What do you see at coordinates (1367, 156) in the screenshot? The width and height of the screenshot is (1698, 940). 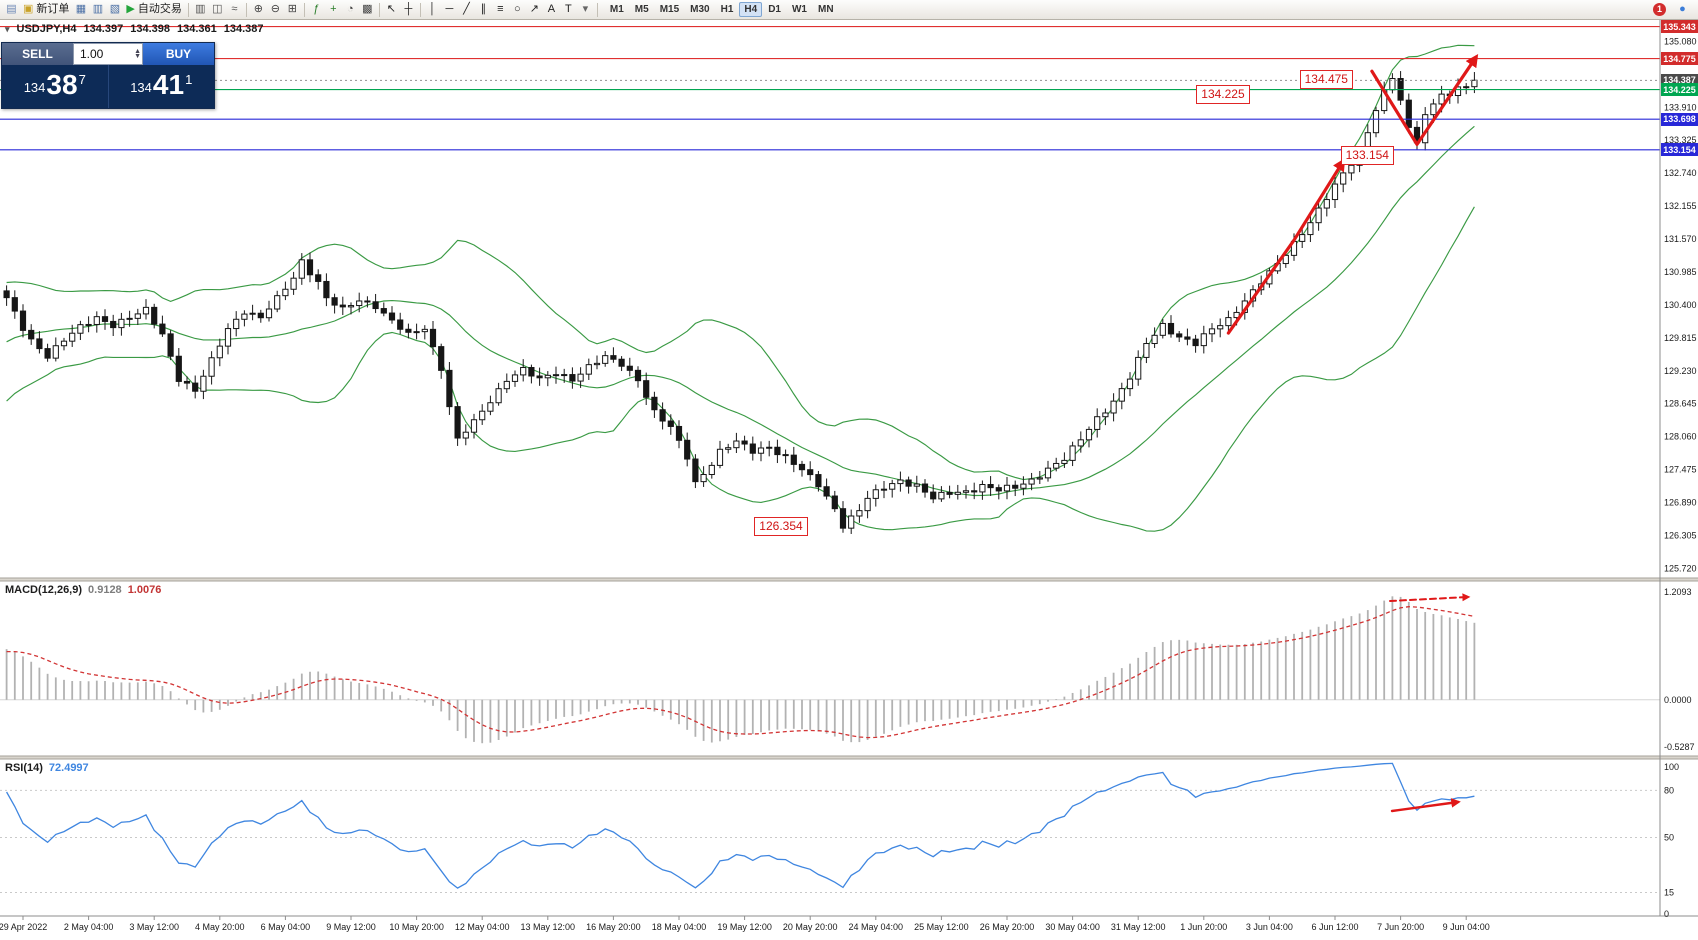 I see `price-callout-133.154: 133.154` at bounding box center [1367, 156].